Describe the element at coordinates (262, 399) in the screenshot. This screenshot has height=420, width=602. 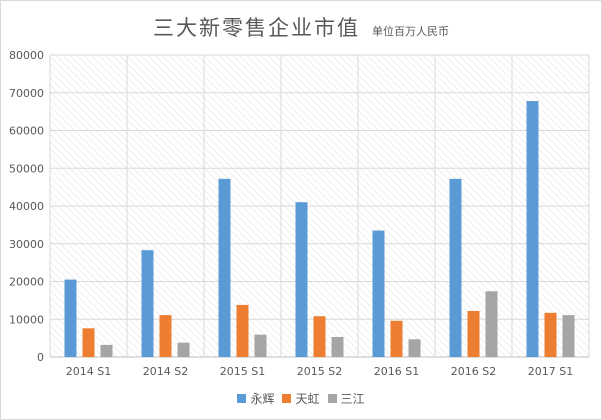
I see `legend-label: 永辉` at that location.